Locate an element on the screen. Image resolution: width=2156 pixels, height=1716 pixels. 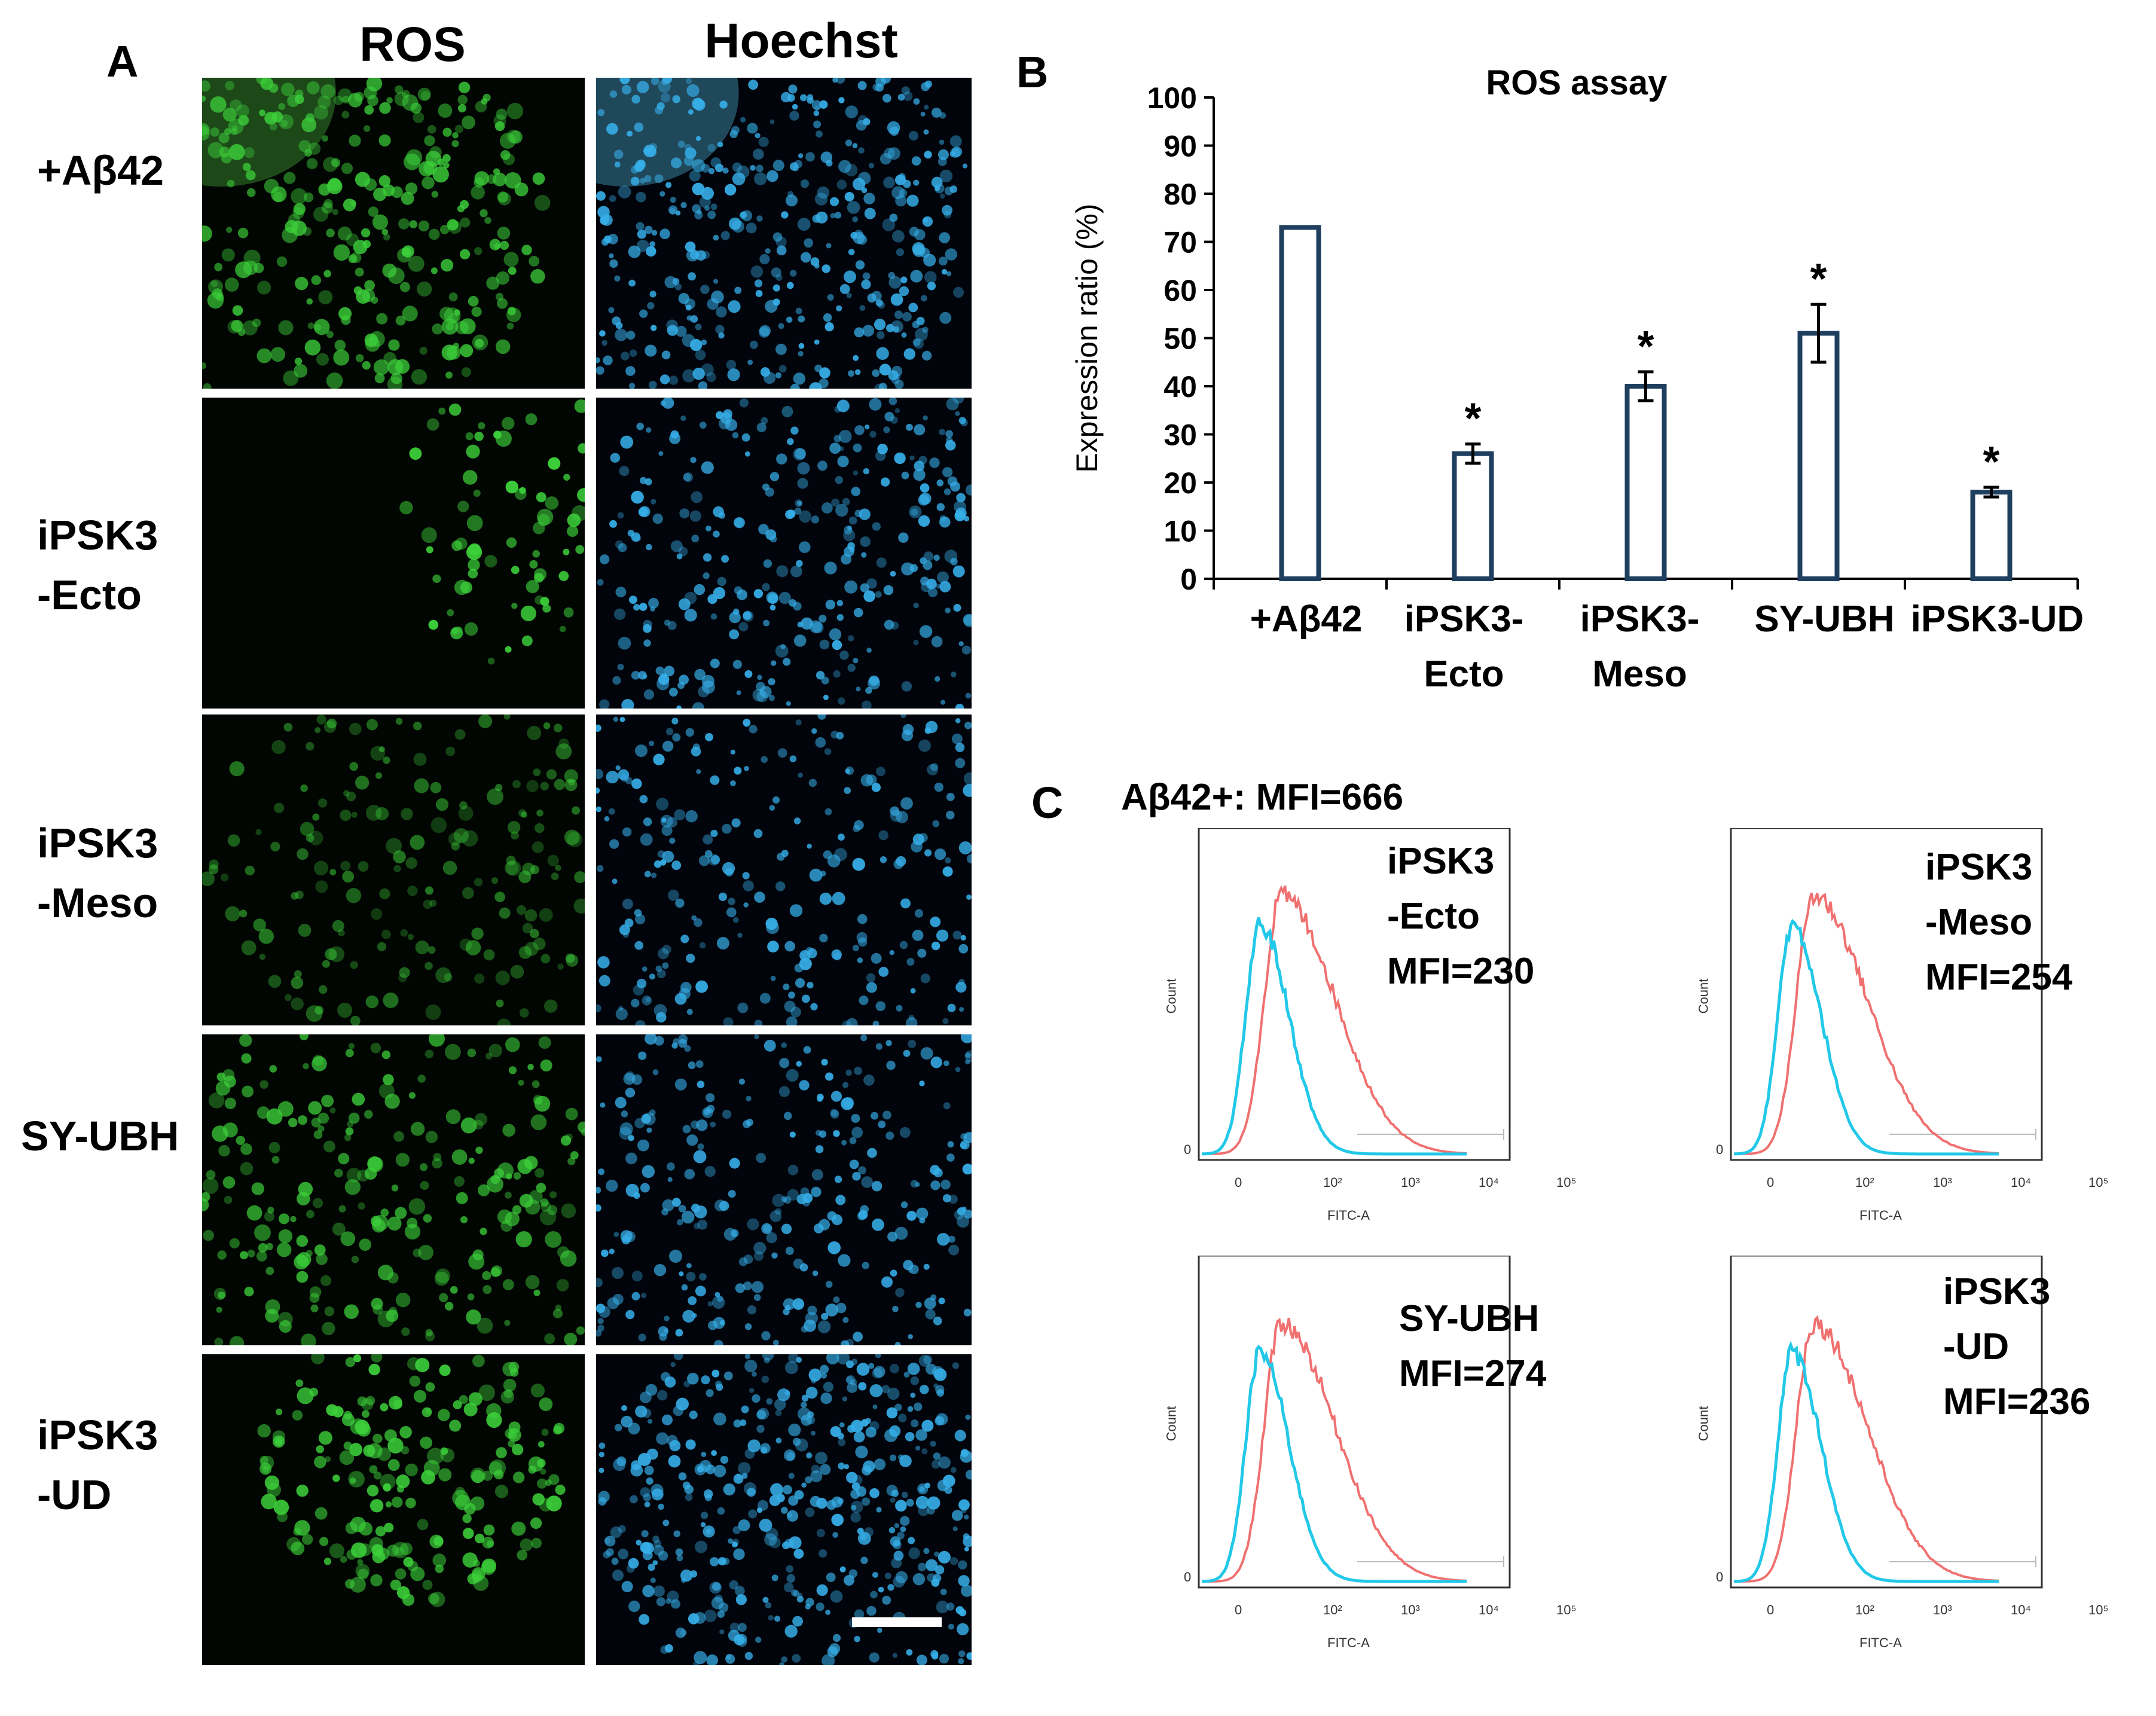
flow-histogram-3: 0 Count 0 10² 10³ 10⁴ 10⁵ FITC-A is located at coordinates (1881, 1465).